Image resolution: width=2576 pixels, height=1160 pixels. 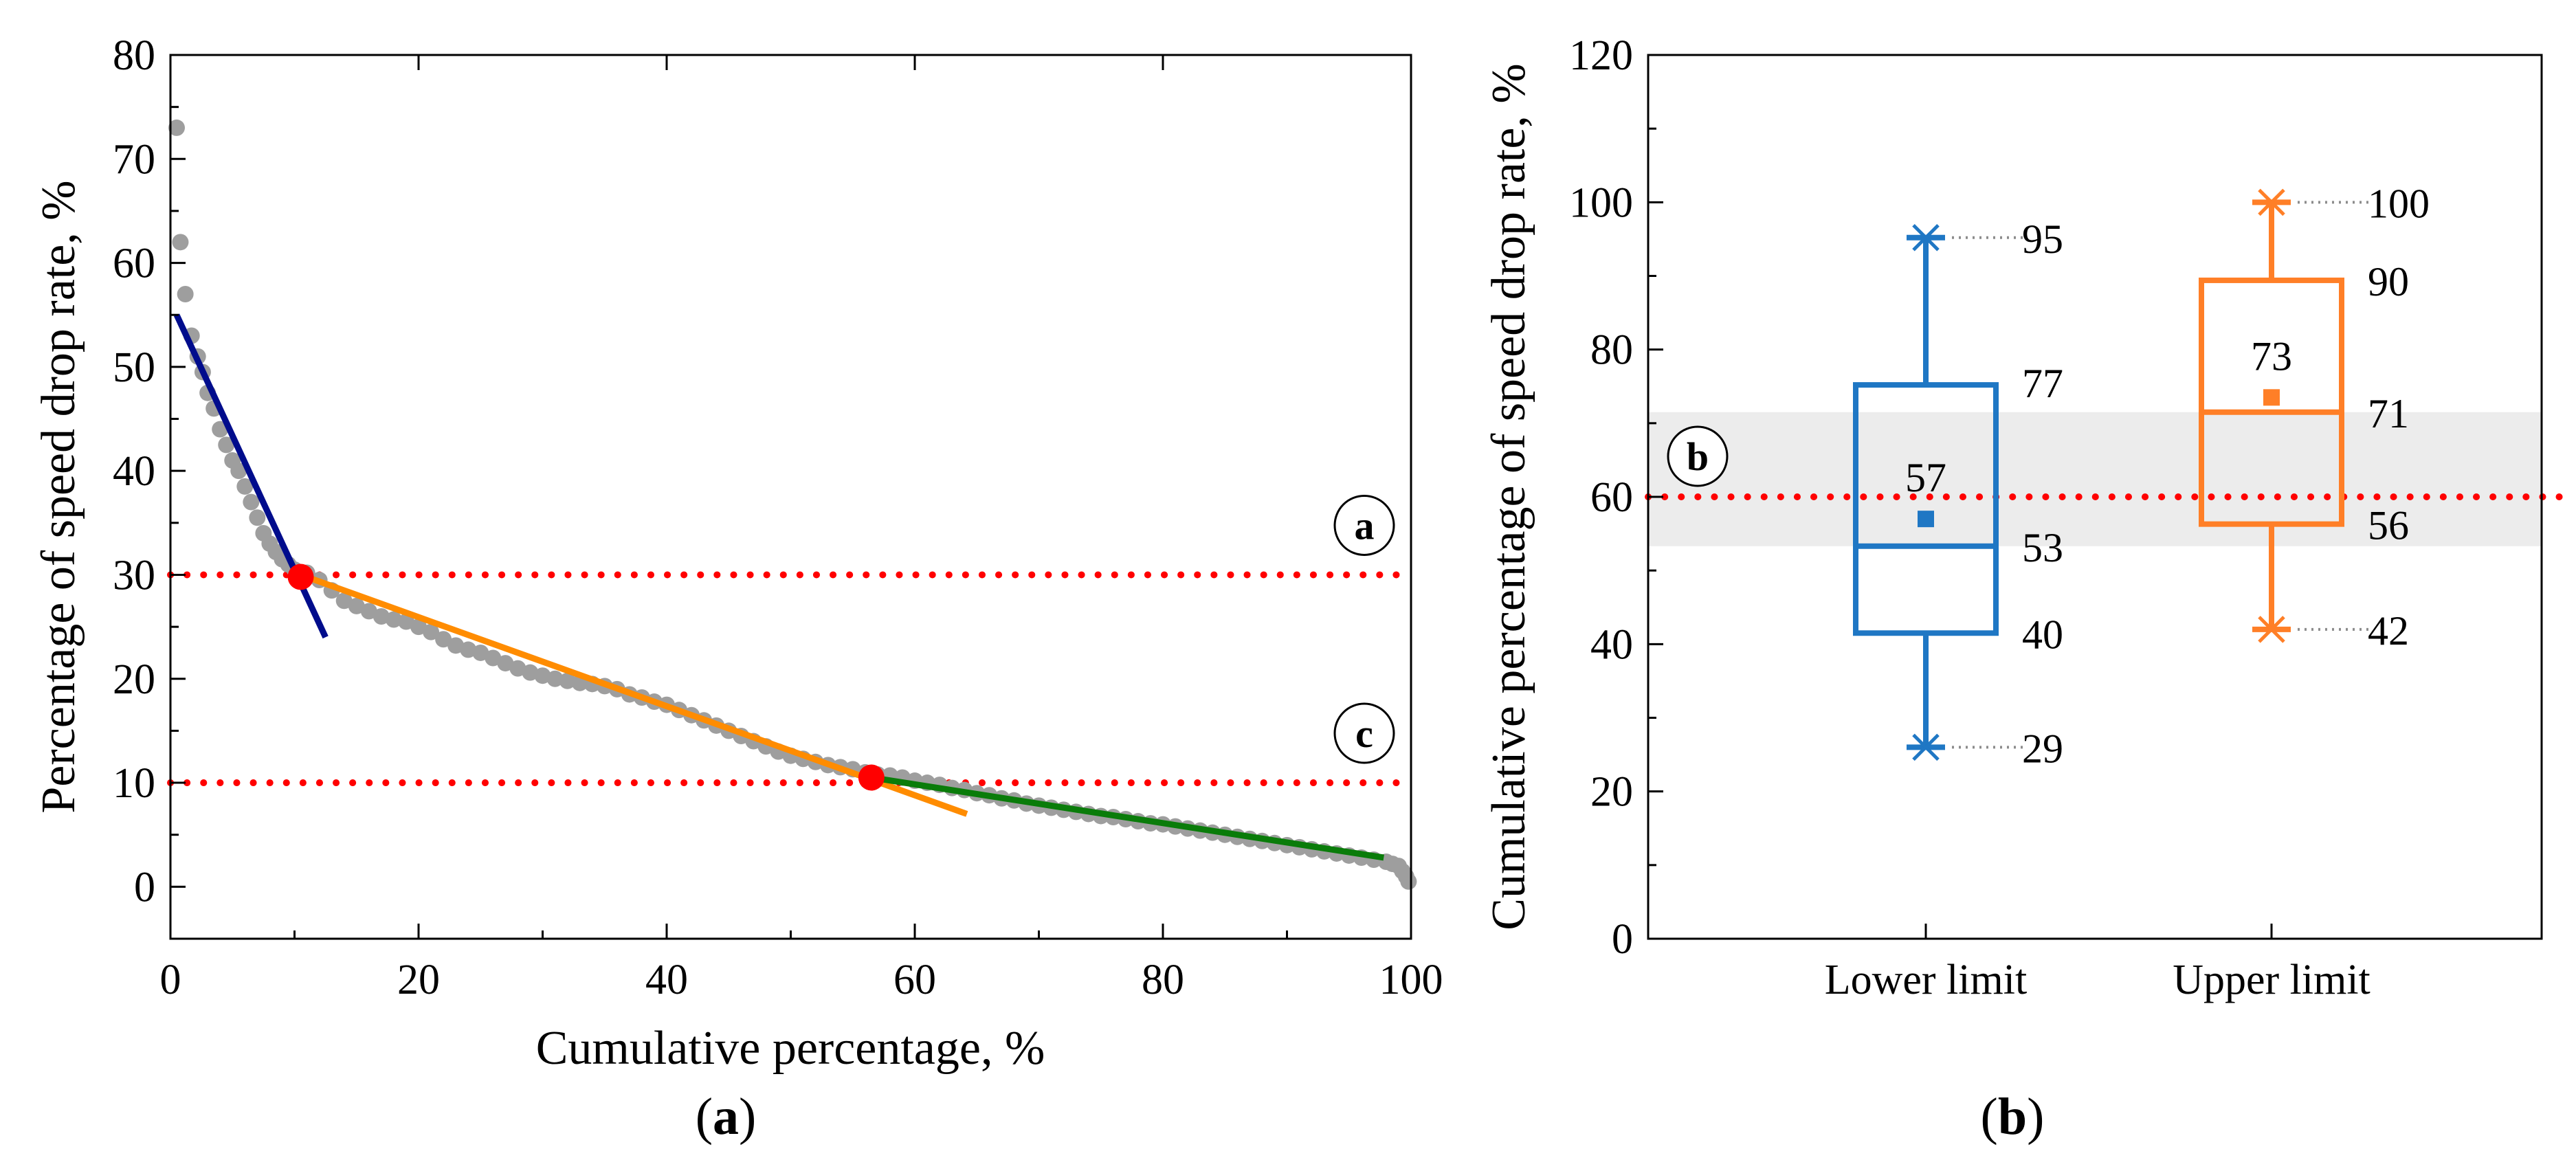 I want to click on b-label-max: 95, so click(x=2042, y=239).